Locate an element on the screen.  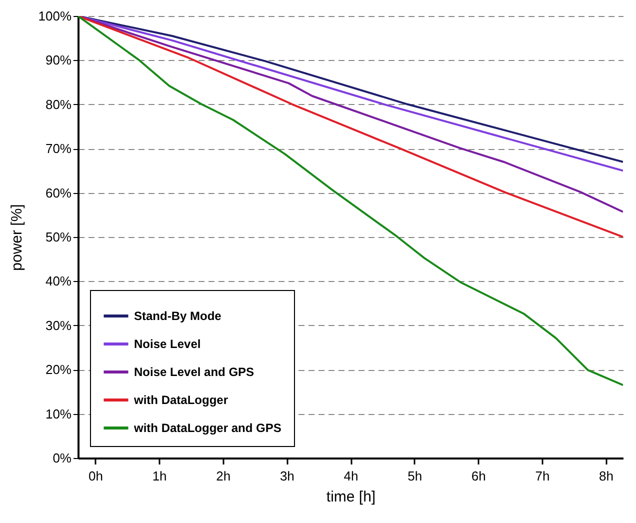
y-tick-label: 70% is located at coordinates (58, 148).